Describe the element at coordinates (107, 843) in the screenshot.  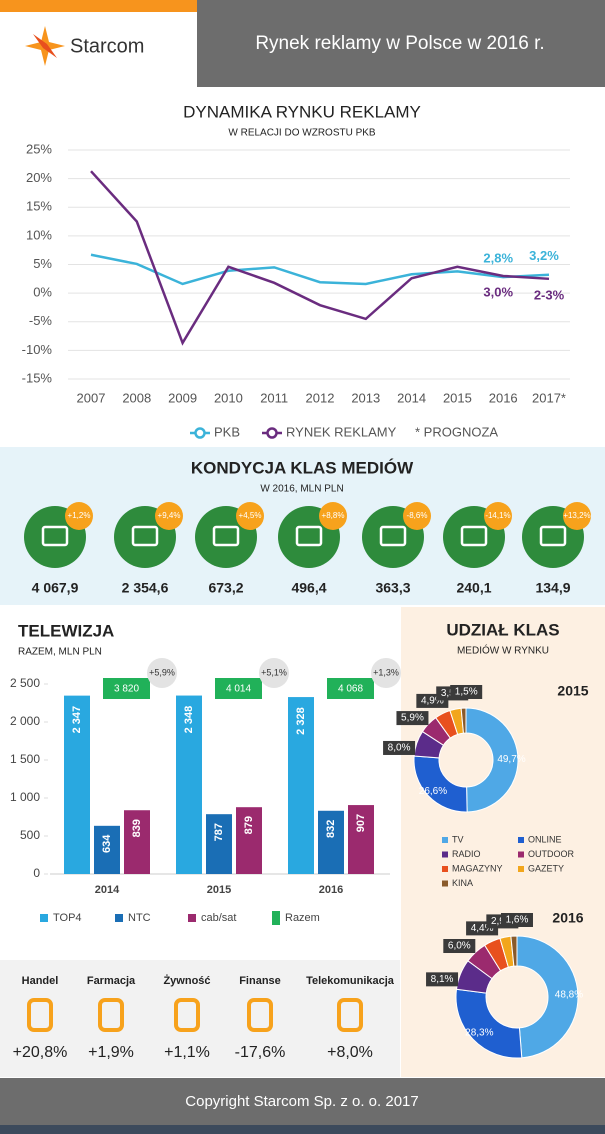
I see `bar-label: 634` at that location.